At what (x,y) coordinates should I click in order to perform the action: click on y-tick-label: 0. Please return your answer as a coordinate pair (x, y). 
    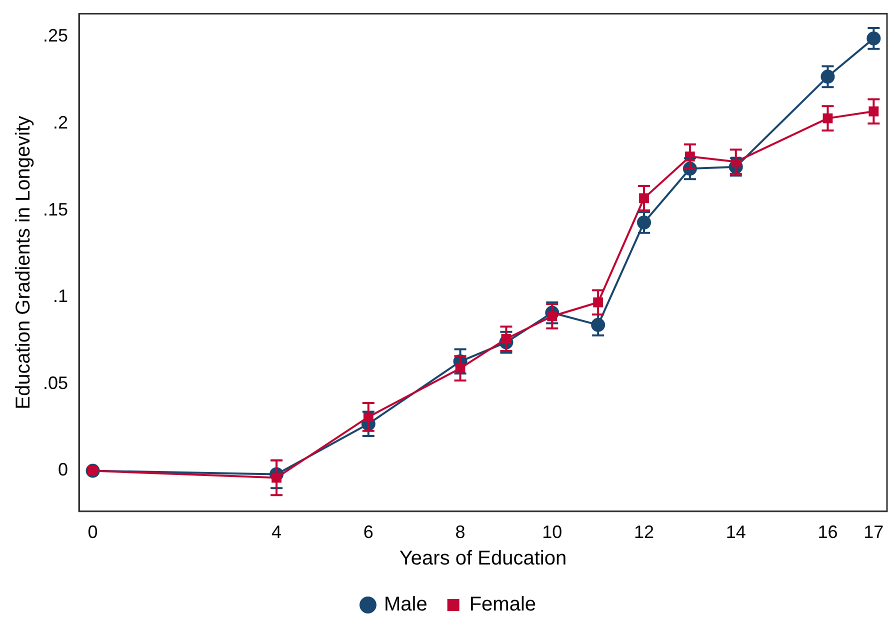
    Looking at the image, I should click on (63, 470).